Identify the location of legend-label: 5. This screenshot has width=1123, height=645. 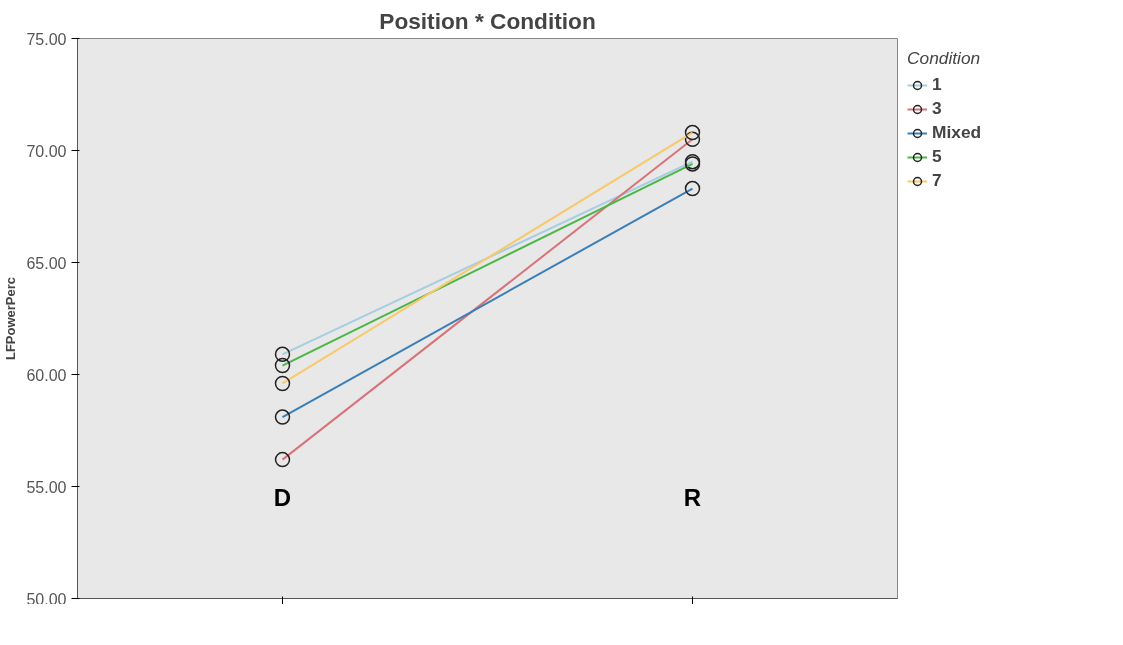
(937, 156).